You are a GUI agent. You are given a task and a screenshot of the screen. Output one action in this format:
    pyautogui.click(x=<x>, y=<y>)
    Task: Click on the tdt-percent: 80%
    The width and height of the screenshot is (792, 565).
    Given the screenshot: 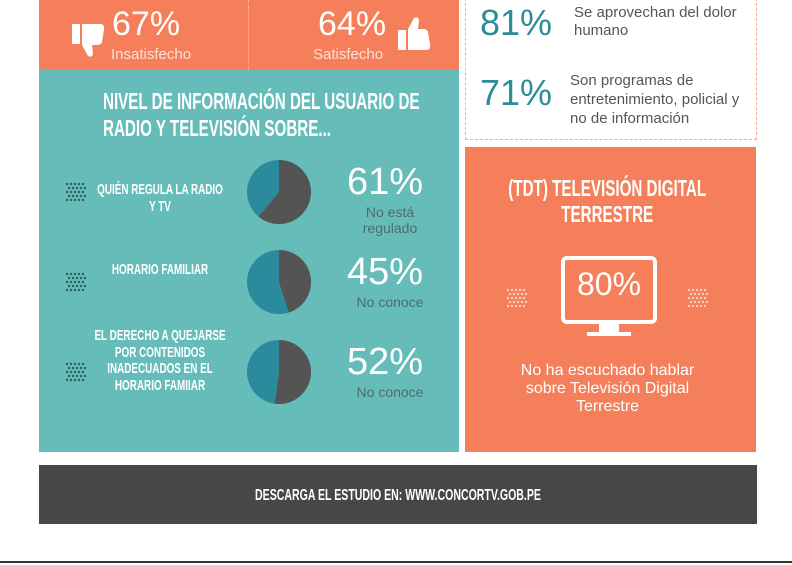 What is the action you would take?
    pyautogui.click(x=609, y=284)
    